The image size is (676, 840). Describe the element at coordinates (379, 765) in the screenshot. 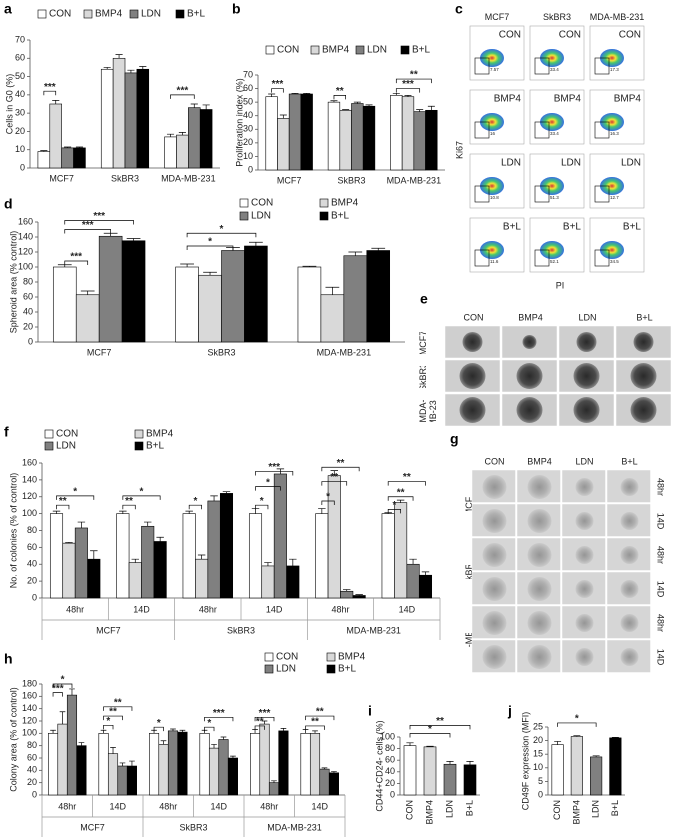

I see `y-axis-label: CD44+CD24- cells (%)` at that location.